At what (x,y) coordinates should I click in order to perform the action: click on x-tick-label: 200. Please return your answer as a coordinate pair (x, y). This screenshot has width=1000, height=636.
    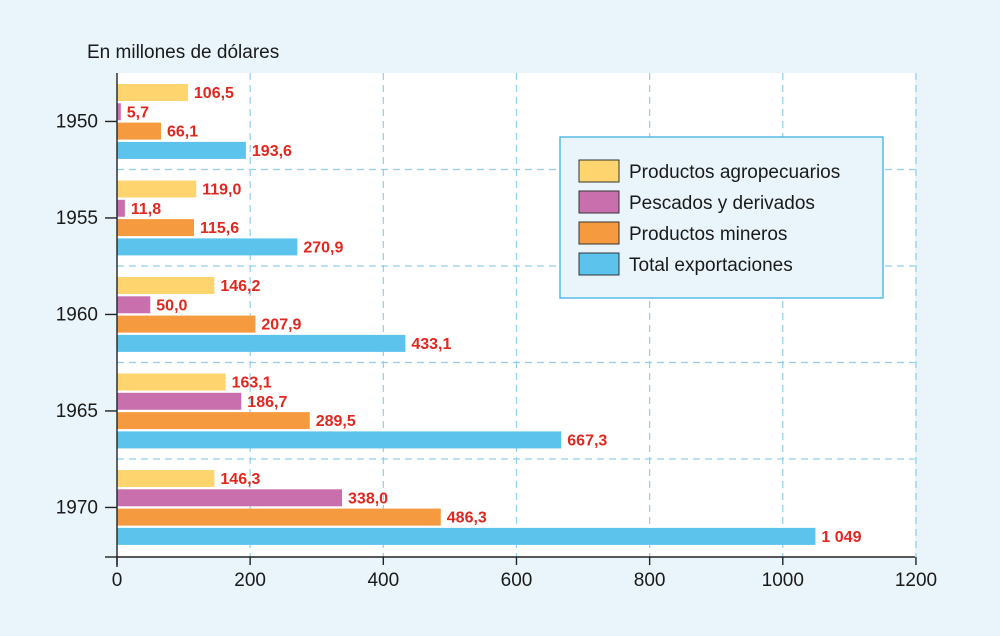
    Looking at the image, I should click on (250, 580).